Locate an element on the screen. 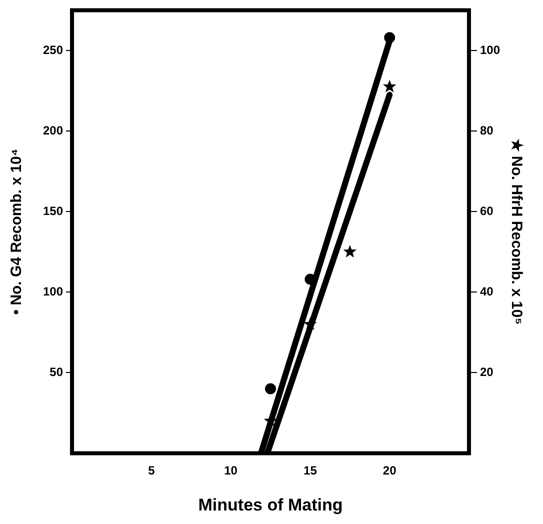 The height and width of the screenshot is (524, 543). y-tick-label: 250 is located at coordinates (53, 49).